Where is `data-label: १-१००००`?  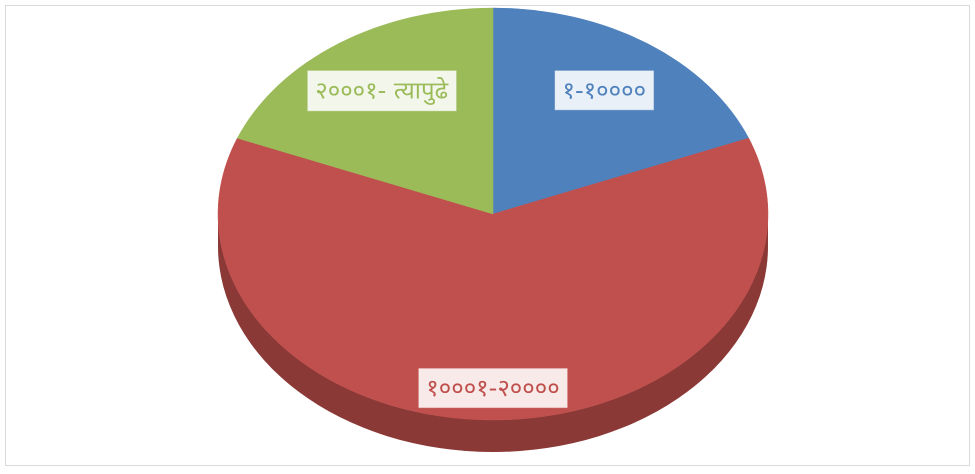
data-label: १-१०००० is located at coordinates (605, 90).